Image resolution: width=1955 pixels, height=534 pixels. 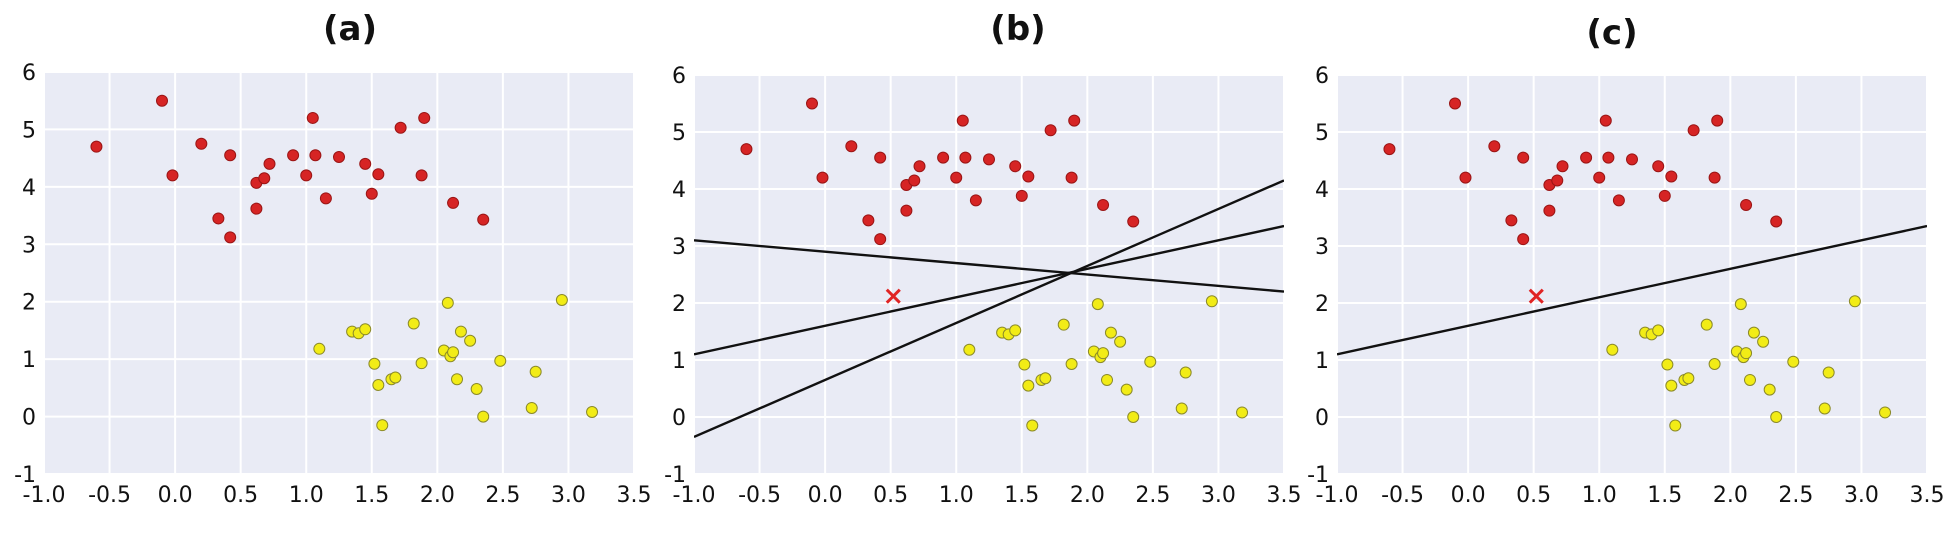 What do you see at coordinates (1795, 495) in the screenshot?
I see `x-tick-label: 2.5` at bounding box center [1795, 495].